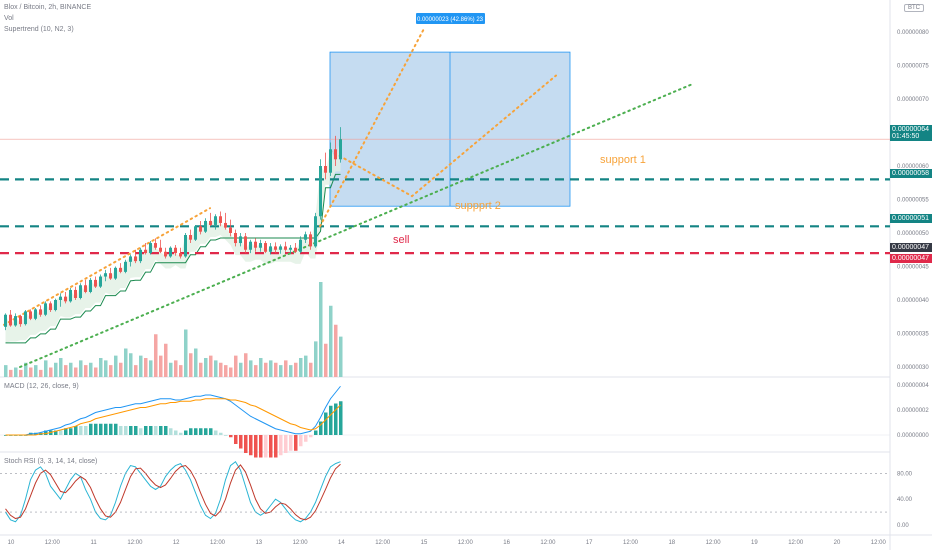 Image resolution: width=932 pixels, height=555 pixels. I want to click on supertrend-line, so click(173, 258).